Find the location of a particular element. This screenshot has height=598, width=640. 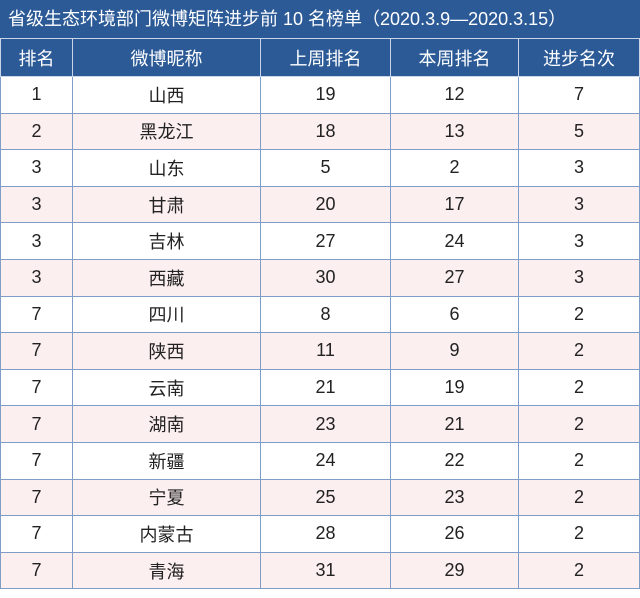

table-row: 3 山东 5 2 3 is located at coordinates (320, 168).